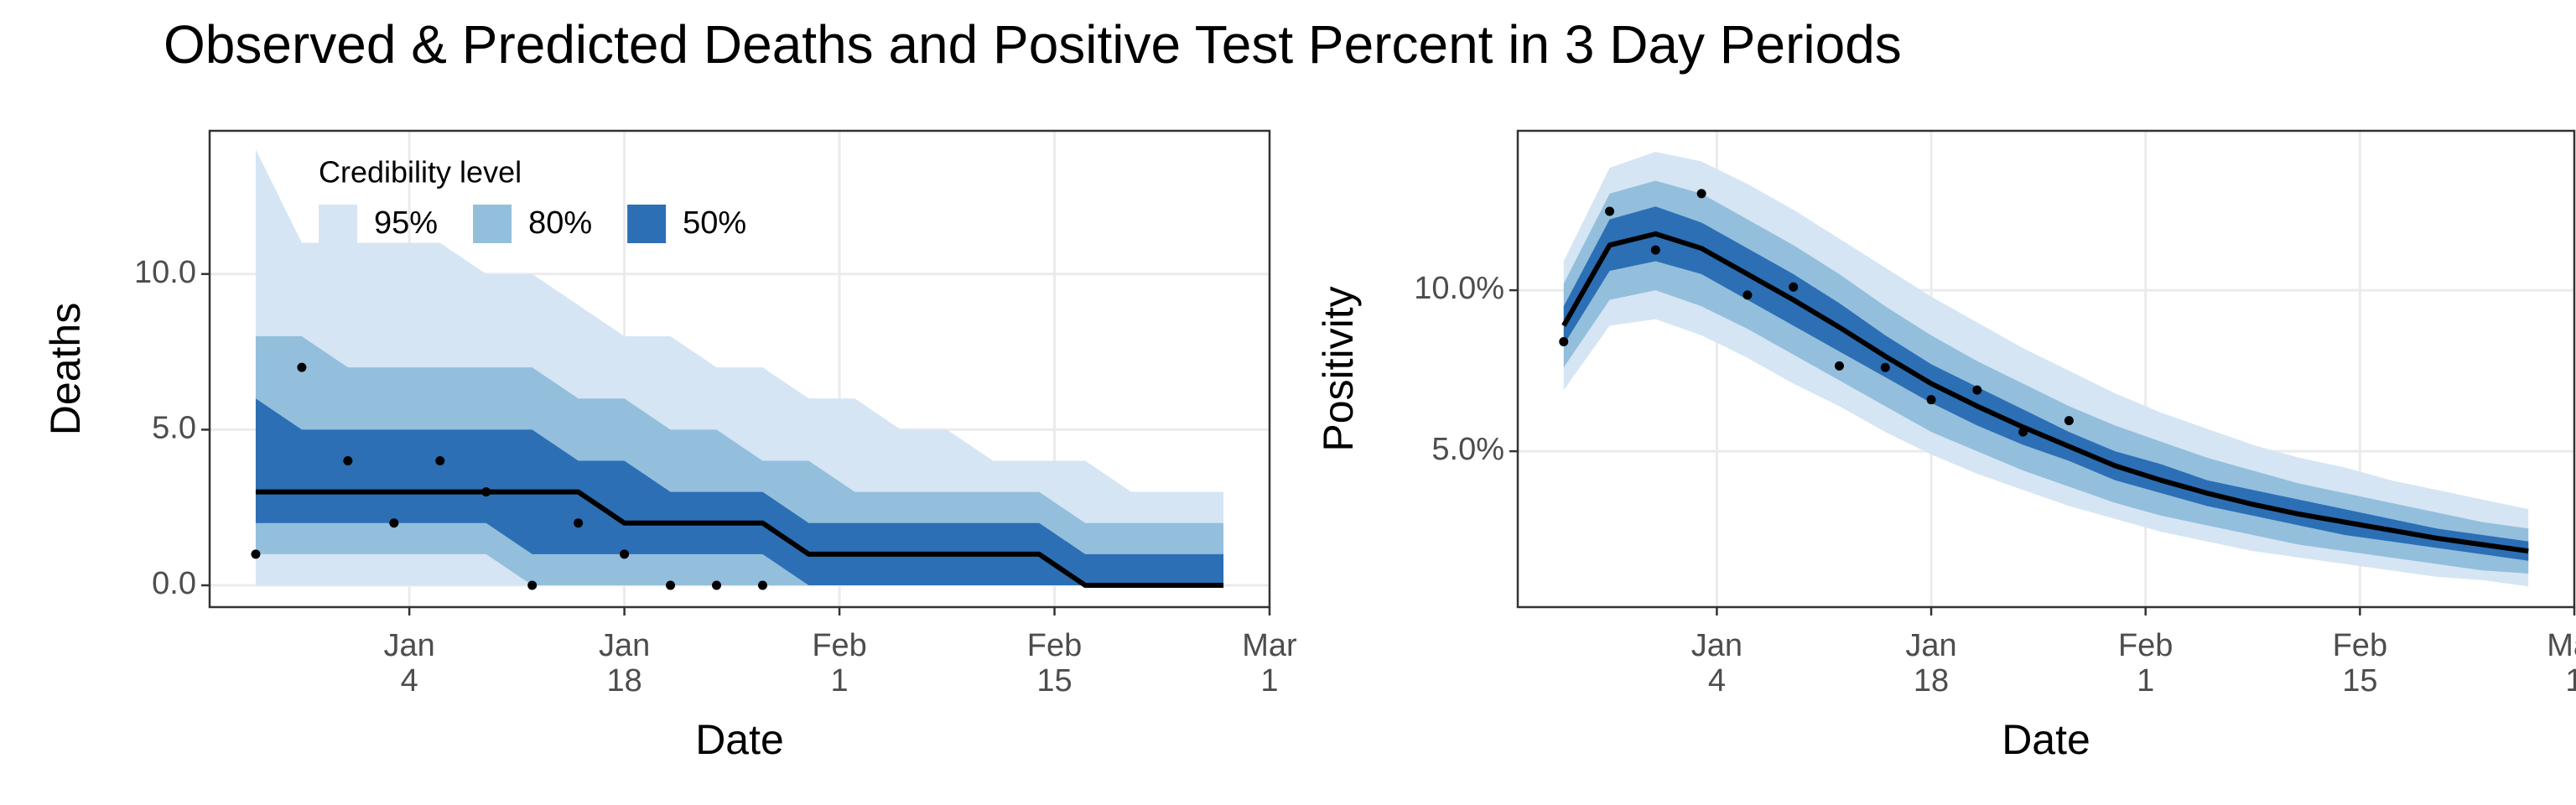 The height and width of the screenshot is (805, 2576). I want to click on median-line, so click(739, 539).